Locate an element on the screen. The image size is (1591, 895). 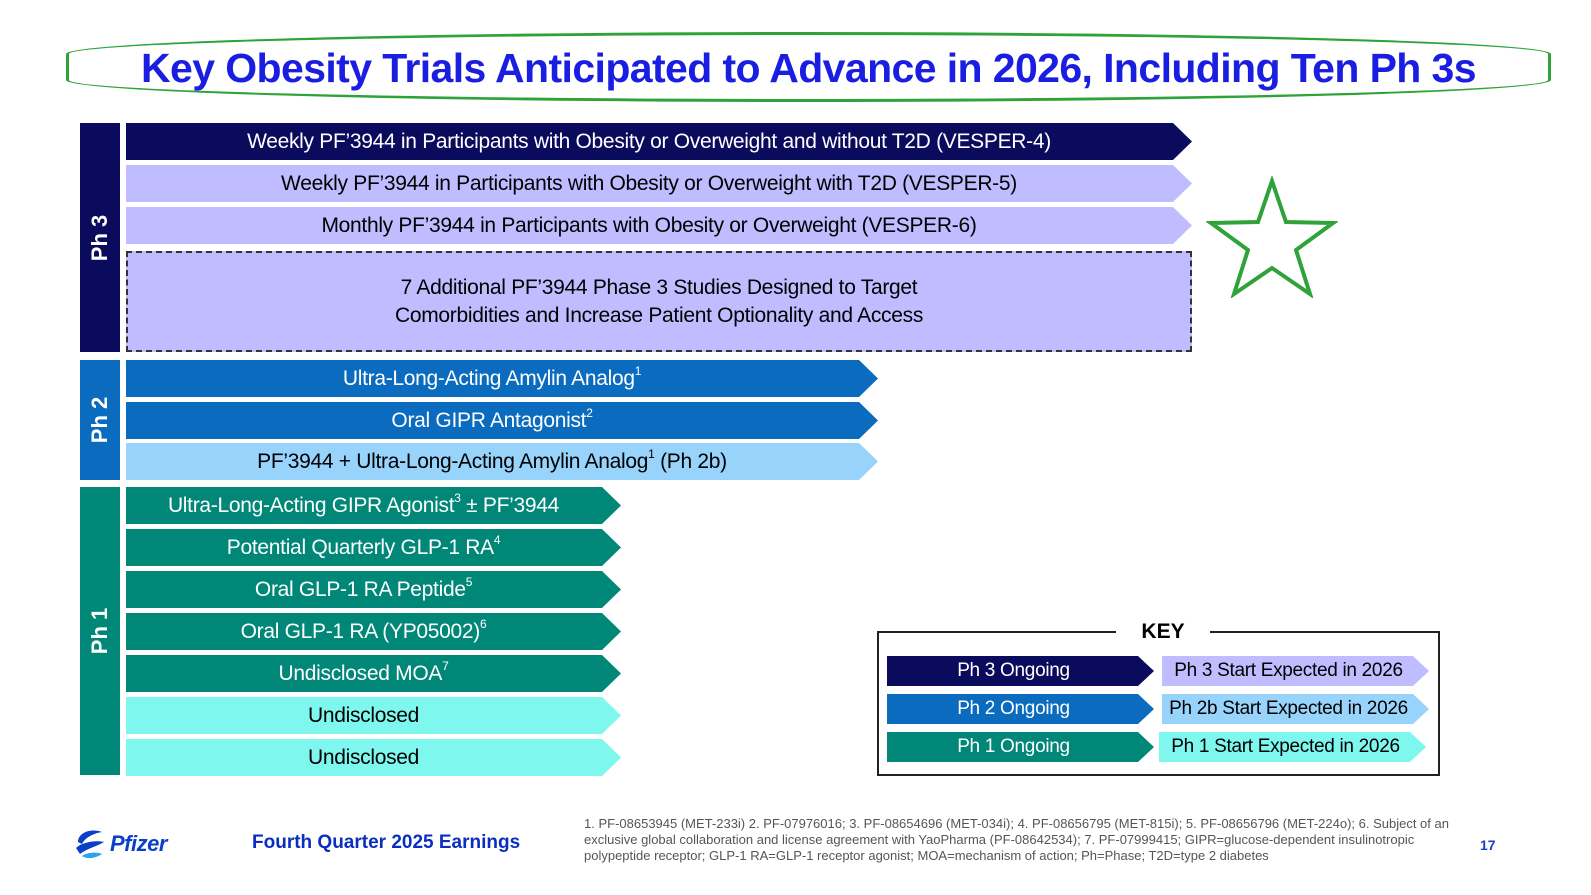
pfizer-logo-icon is located at coordinates (90, 844).